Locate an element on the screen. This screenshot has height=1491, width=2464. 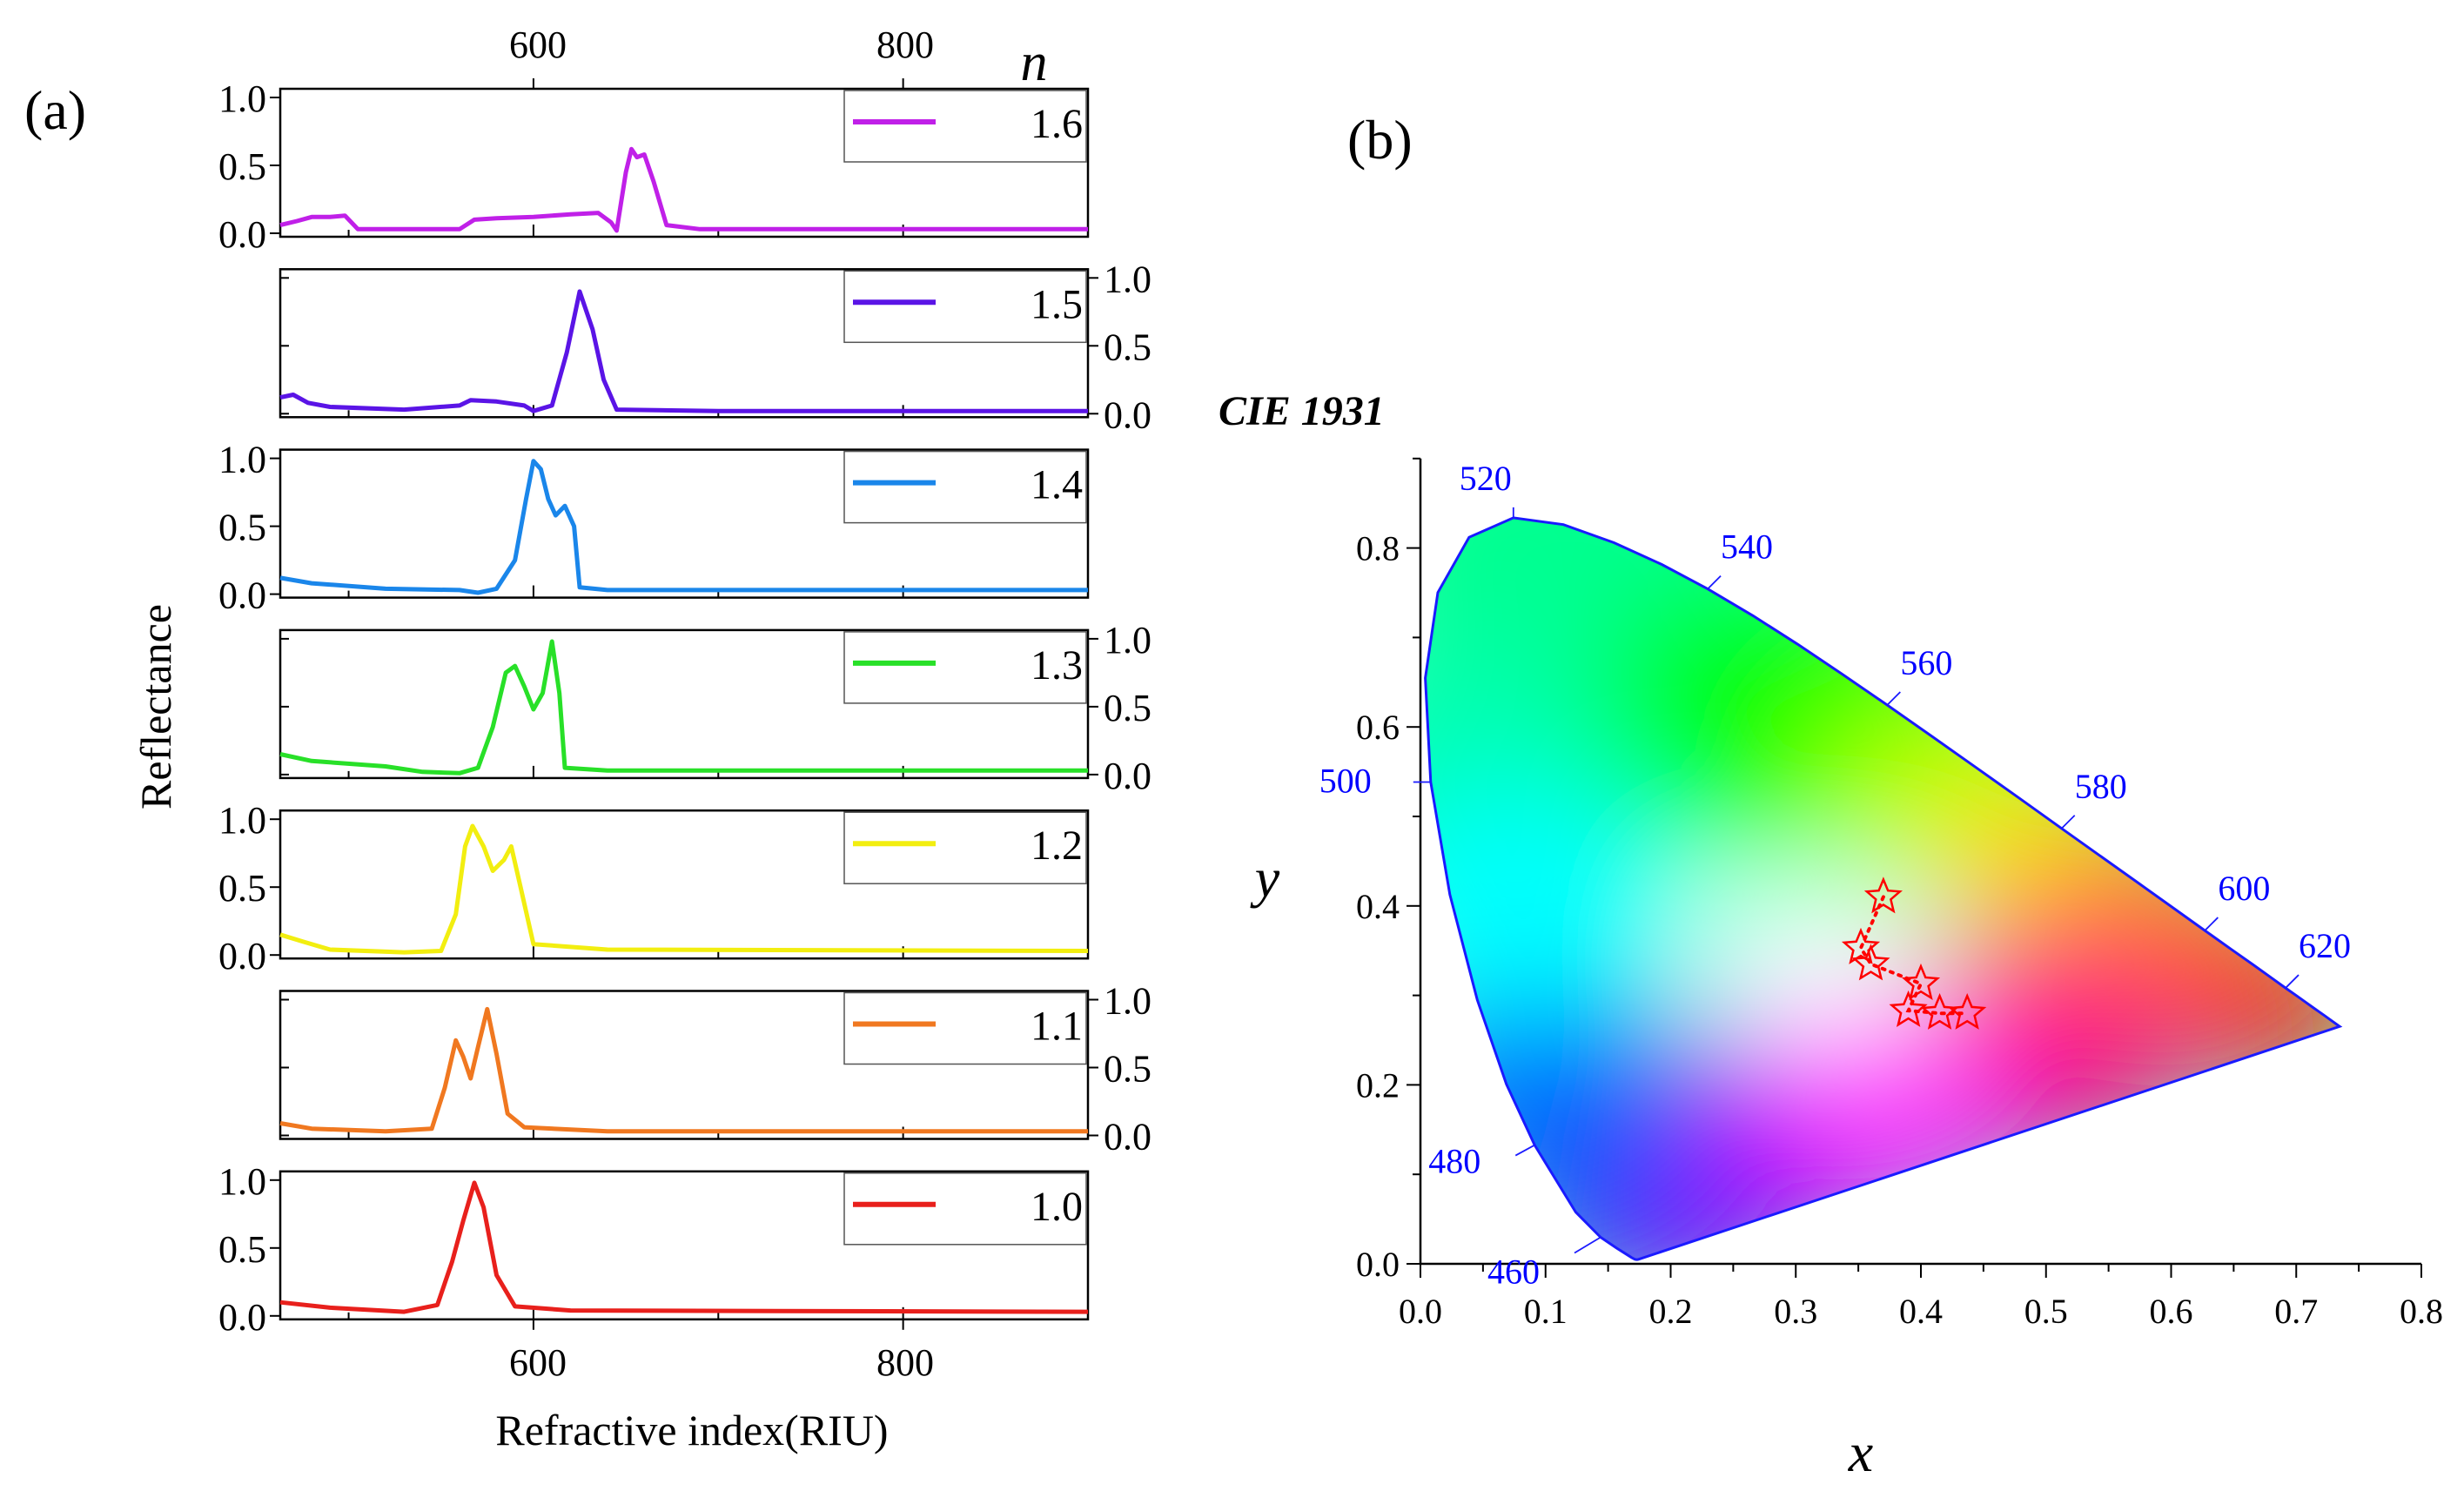
wavelength-label: 540 is located at coordinates (1747, 547).